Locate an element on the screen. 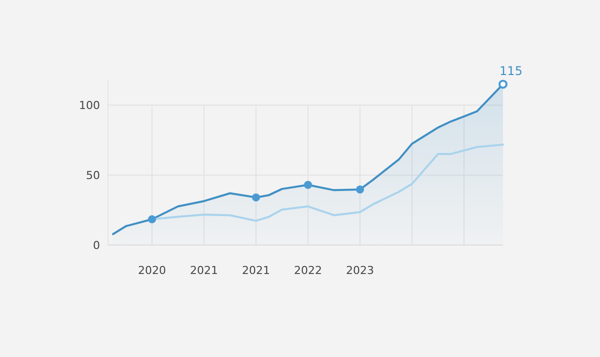  text: 115 is located at coordinates (511, 71).